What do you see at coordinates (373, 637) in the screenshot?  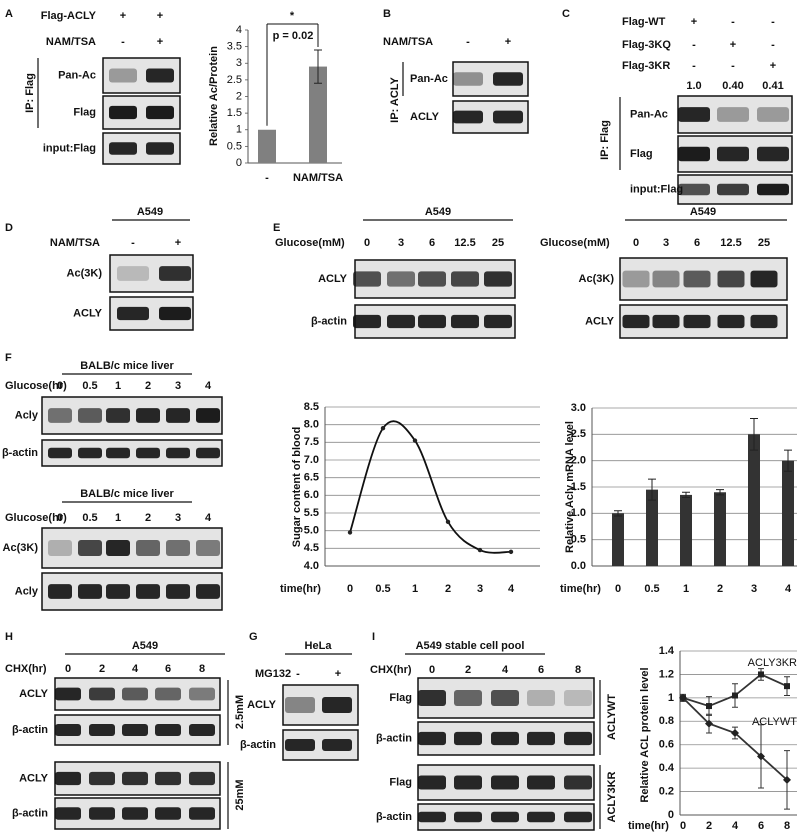 I see `panel-letter: I` at bounding box center [373, 637].